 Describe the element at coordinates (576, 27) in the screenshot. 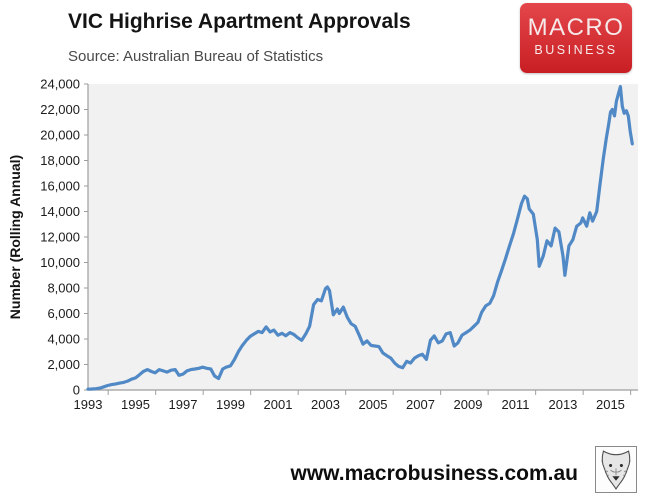

I see `logo-text-macro: MACRO` at that location.